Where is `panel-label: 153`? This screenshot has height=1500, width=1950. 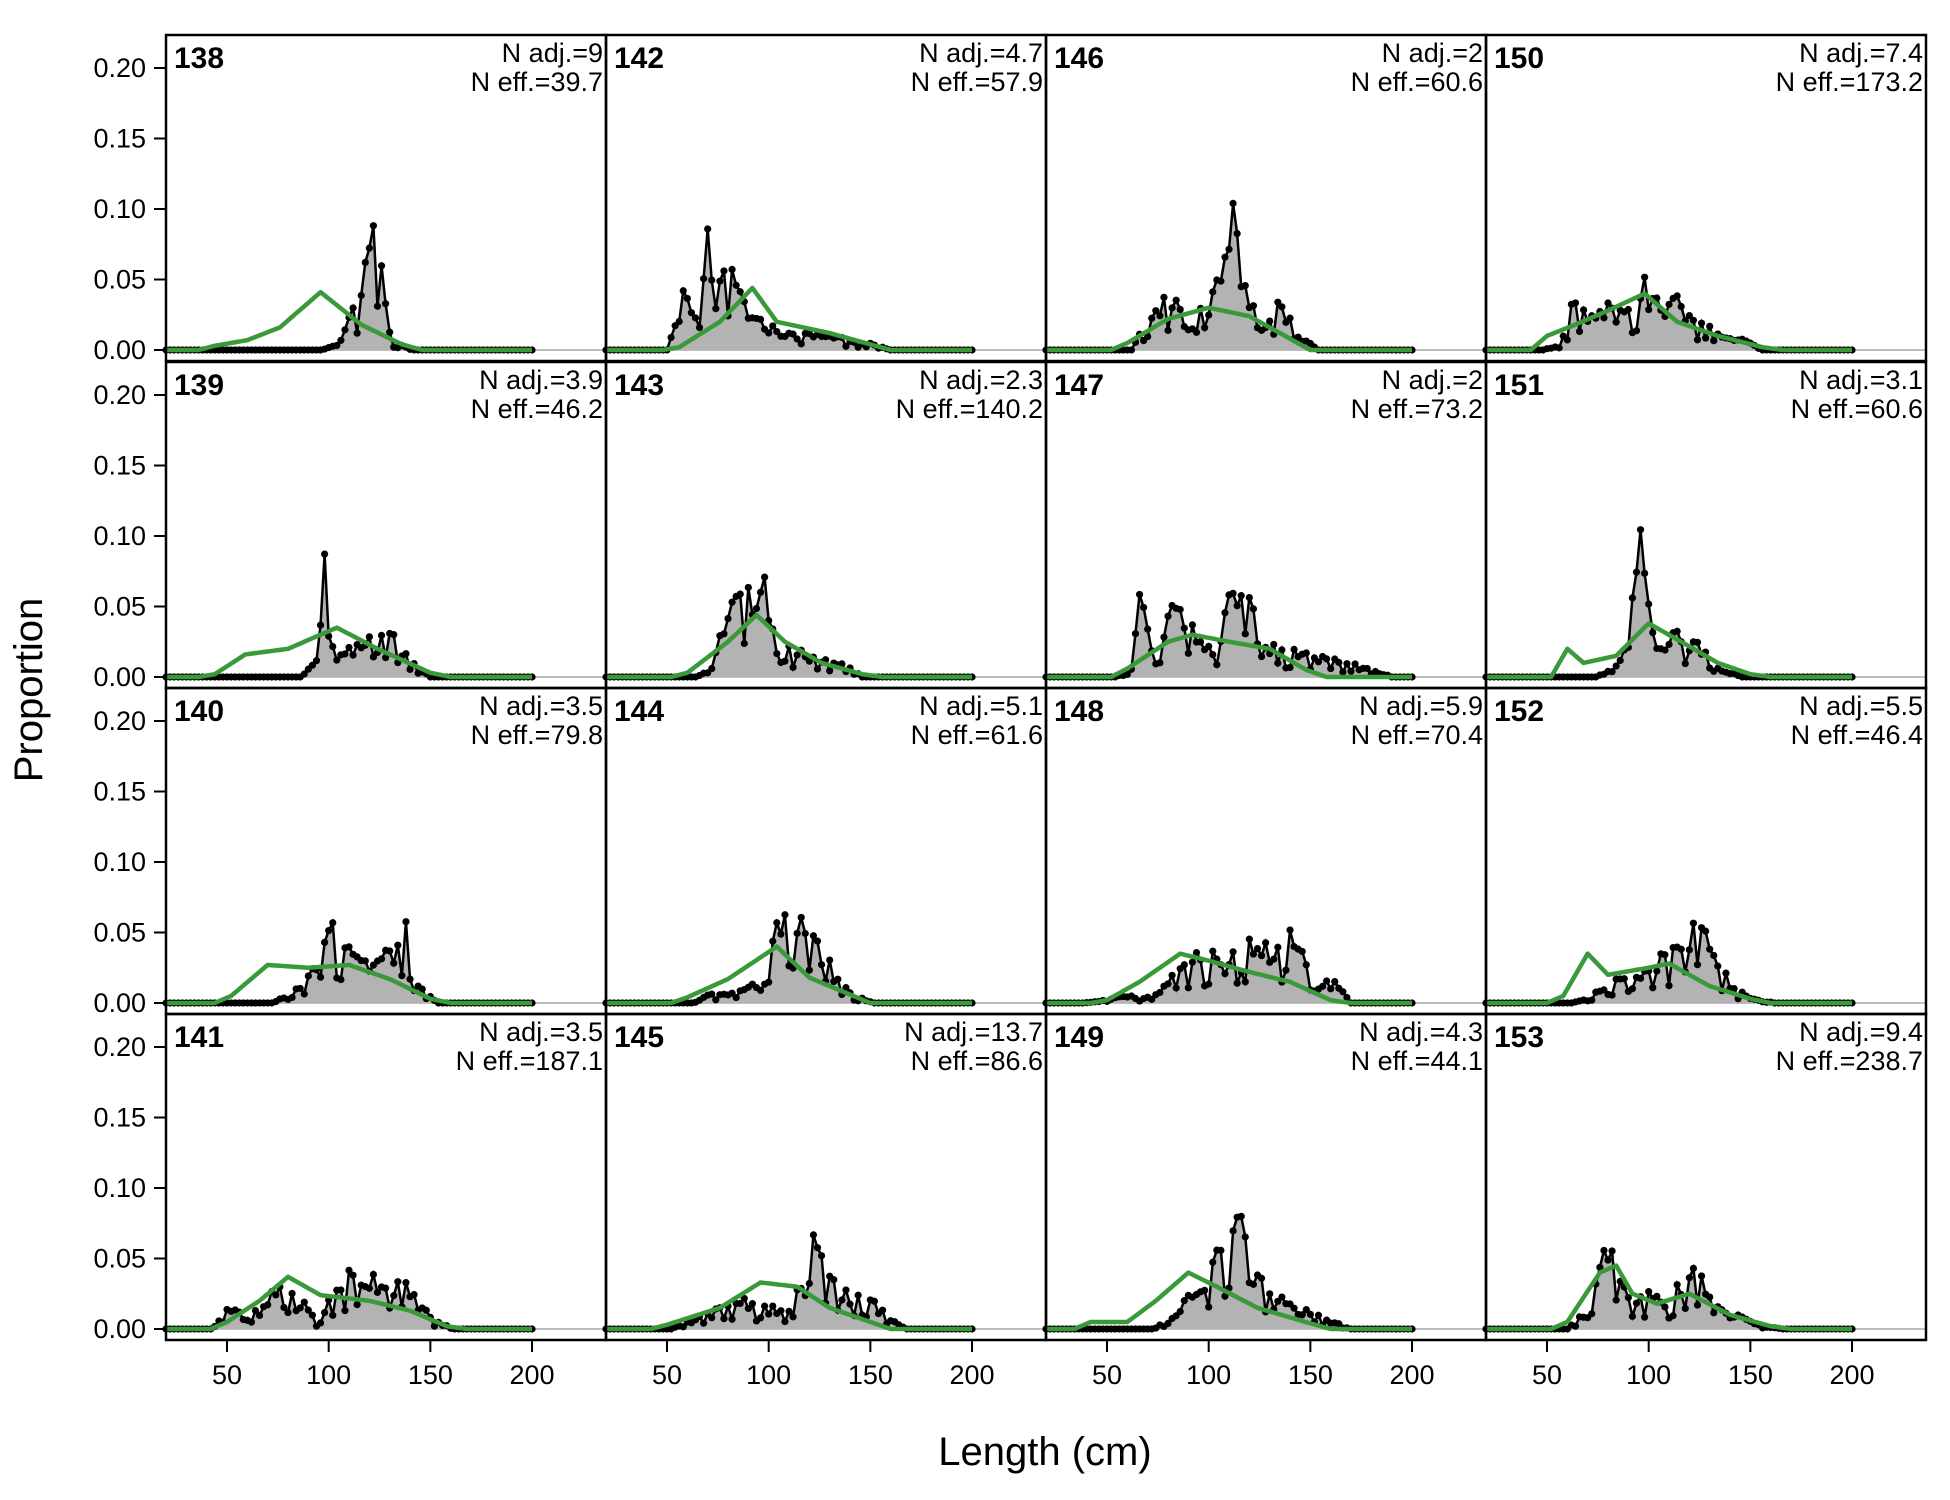 panel-label: 153 is located at coordinates (1519, 1037).